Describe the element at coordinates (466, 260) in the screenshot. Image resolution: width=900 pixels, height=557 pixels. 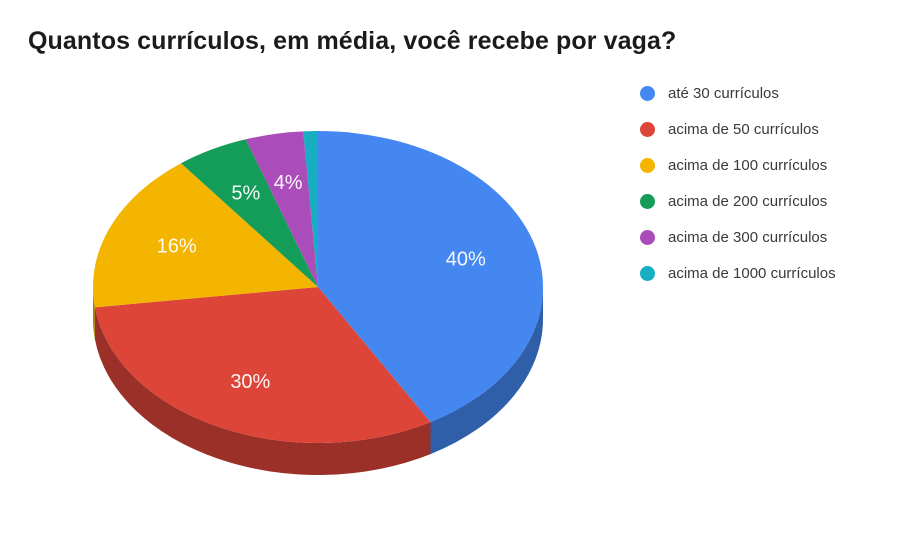
I see `slice-percent-label-0: 40%` at that location.